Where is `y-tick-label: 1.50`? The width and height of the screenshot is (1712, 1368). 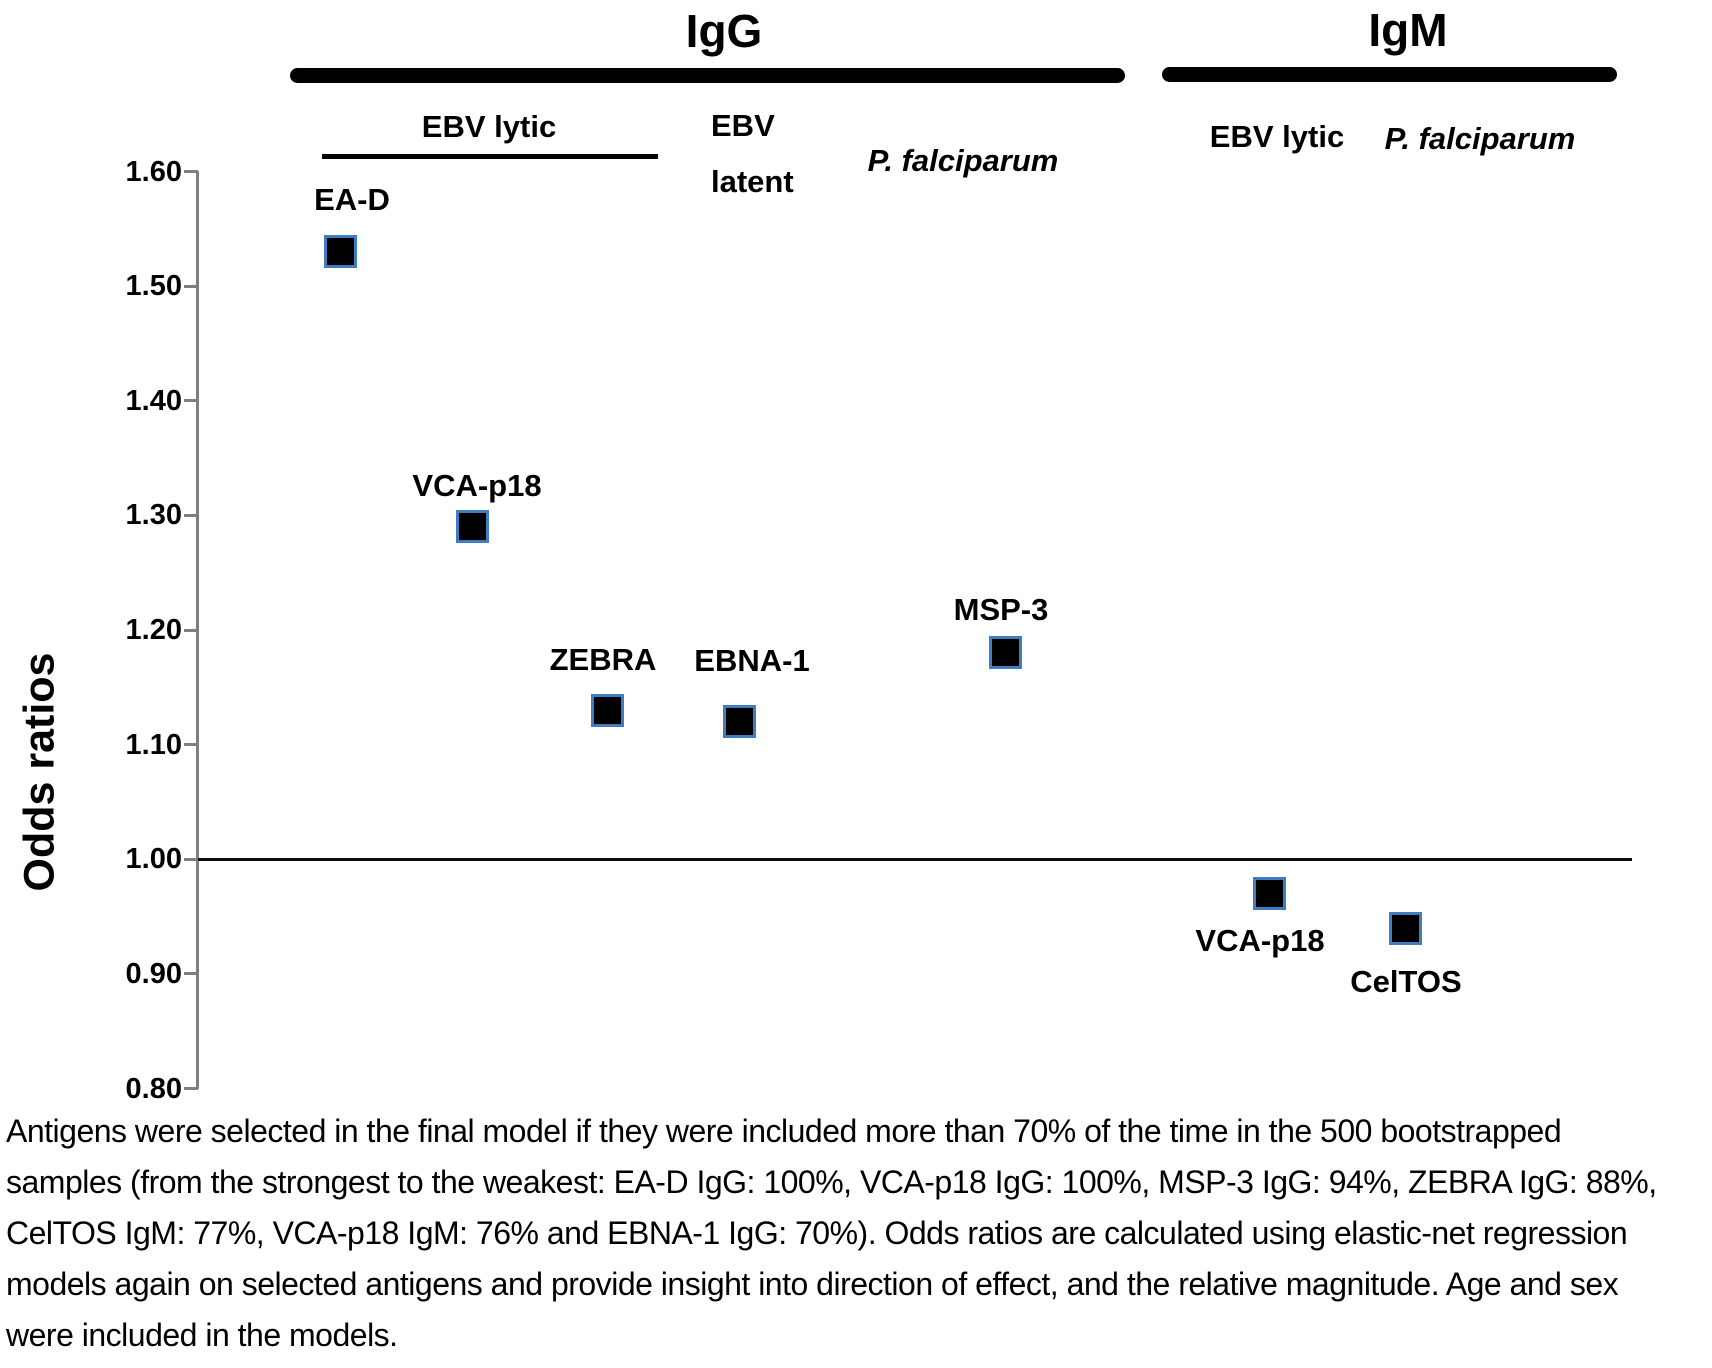 y-tick-label: 1.50 is located at coordinates (153, 286).